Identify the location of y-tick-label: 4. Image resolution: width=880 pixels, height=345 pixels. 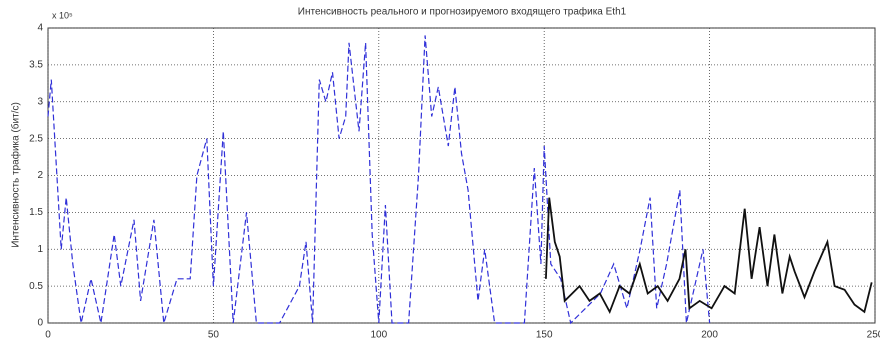
(40, 28).